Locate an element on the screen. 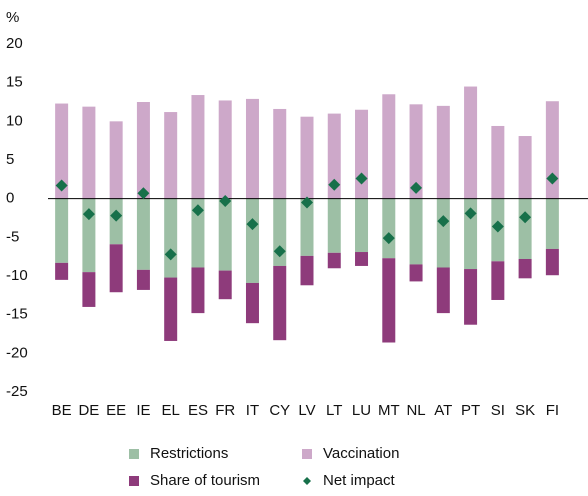  x-tick-label: SK is located at coordinates (525, 410).